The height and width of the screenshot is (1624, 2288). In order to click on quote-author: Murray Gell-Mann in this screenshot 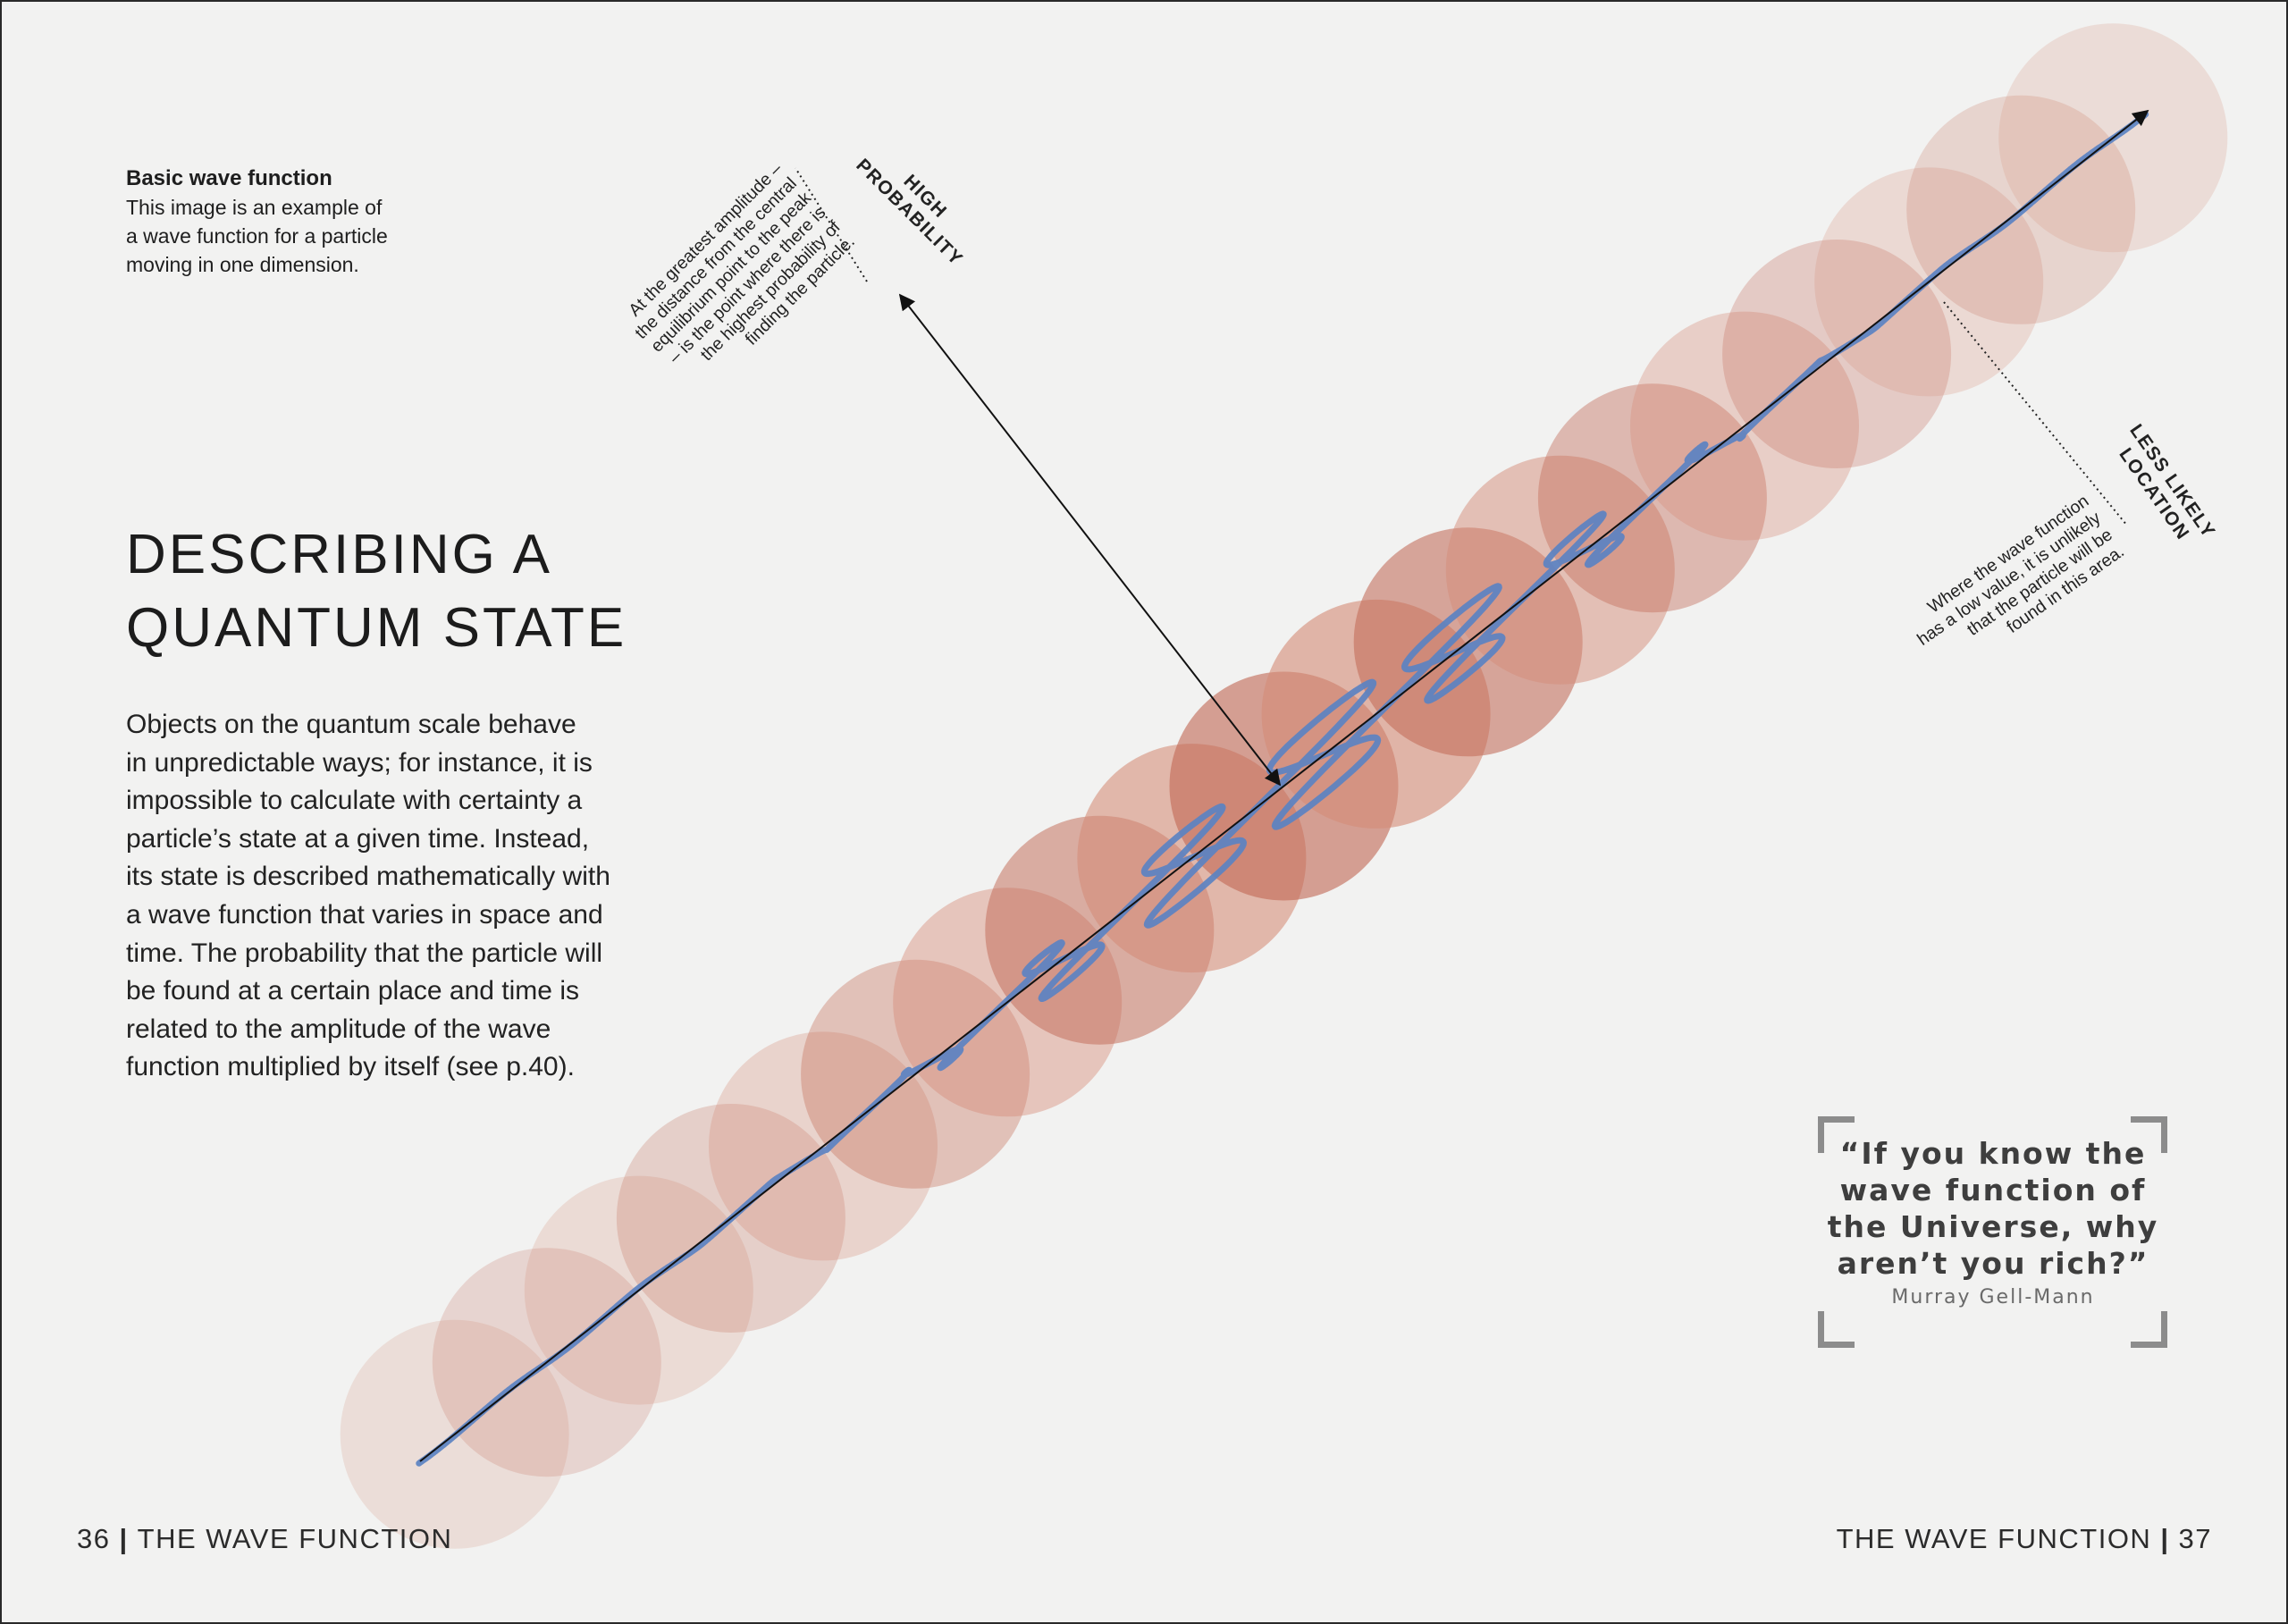, I will do `click(1993, 1297)`.